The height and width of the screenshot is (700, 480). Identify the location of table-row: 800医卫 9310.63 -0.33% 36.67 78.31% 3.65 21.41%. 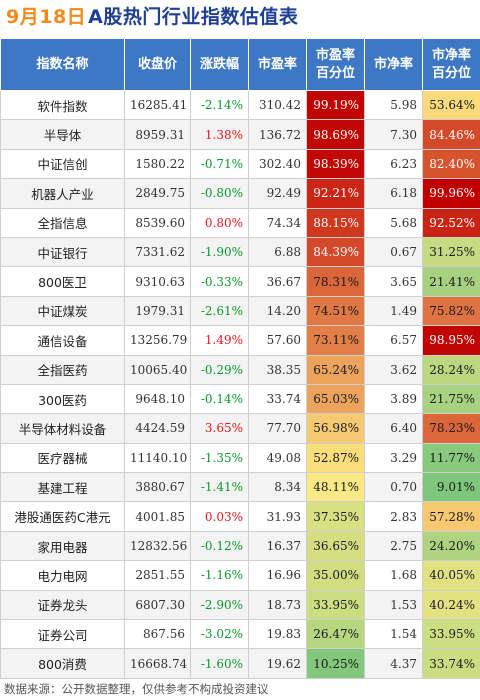
(240, 281).